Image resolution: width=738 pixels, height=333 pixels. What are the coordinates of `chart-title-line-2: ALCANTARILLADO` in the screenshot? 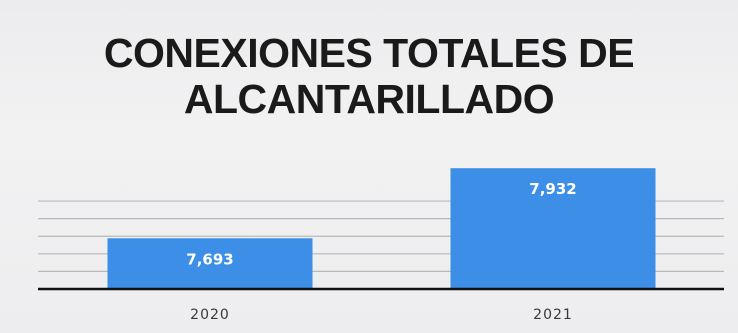 It's located at (369, 99).